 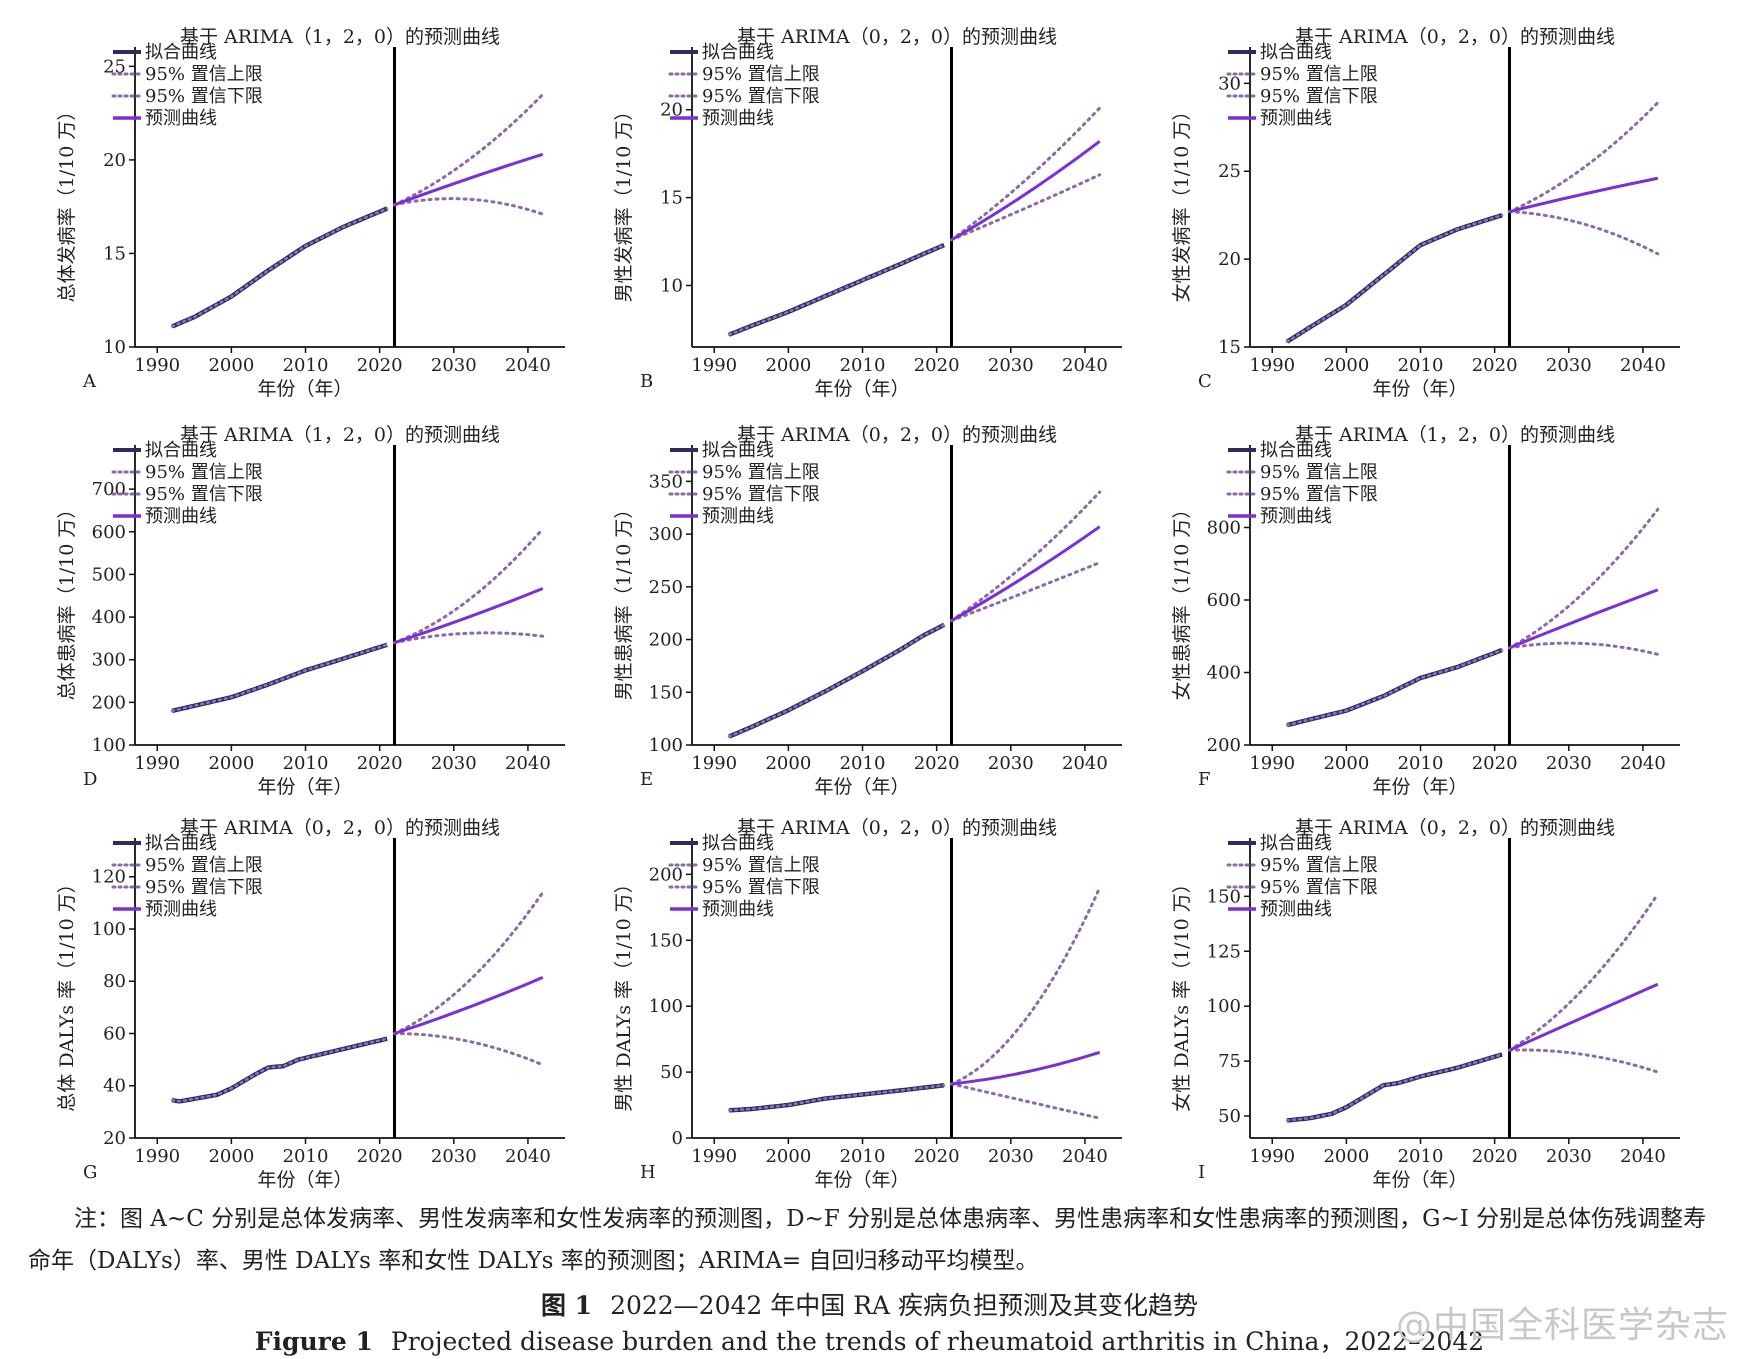 I want to click on y-tick-label: 150, so click(x=666, y=692).